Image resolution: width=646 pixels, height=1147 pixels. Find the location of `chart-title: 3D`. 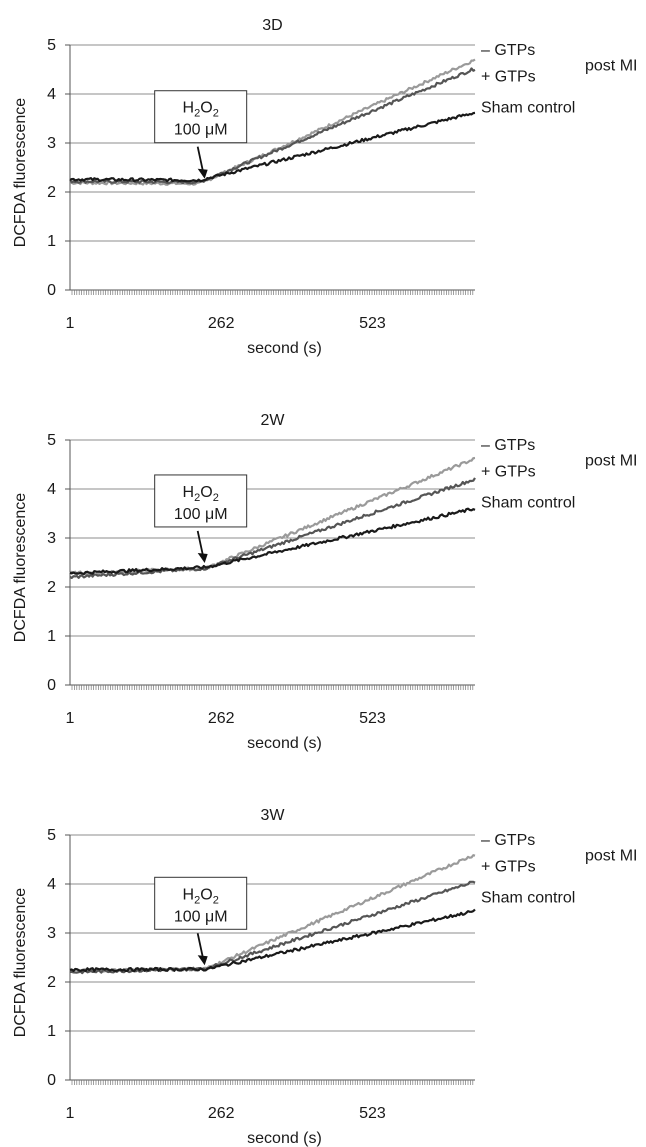

chart-title: 3D is located at coordinates (272, 25).